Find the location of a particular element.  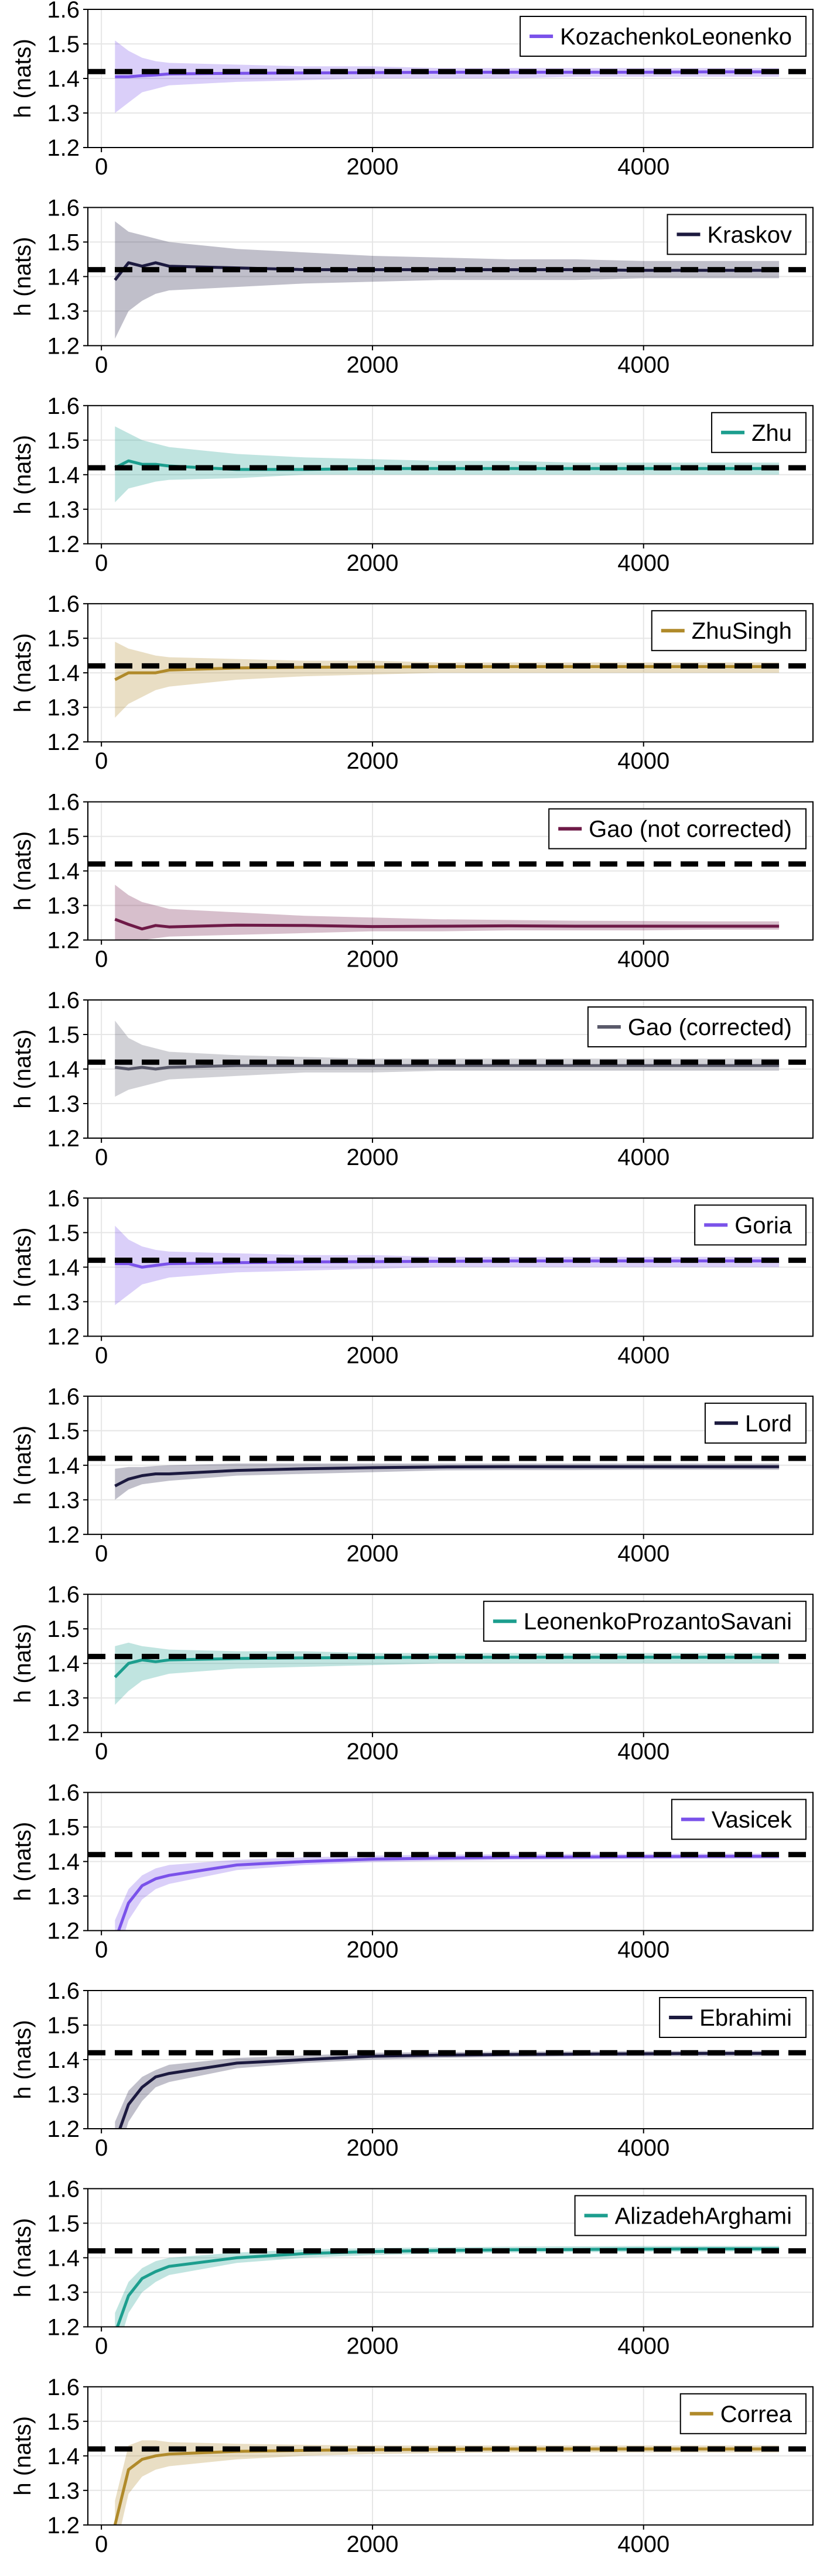

legend-label: KozachenkoLeonenko is located at coordinates (676, 37).